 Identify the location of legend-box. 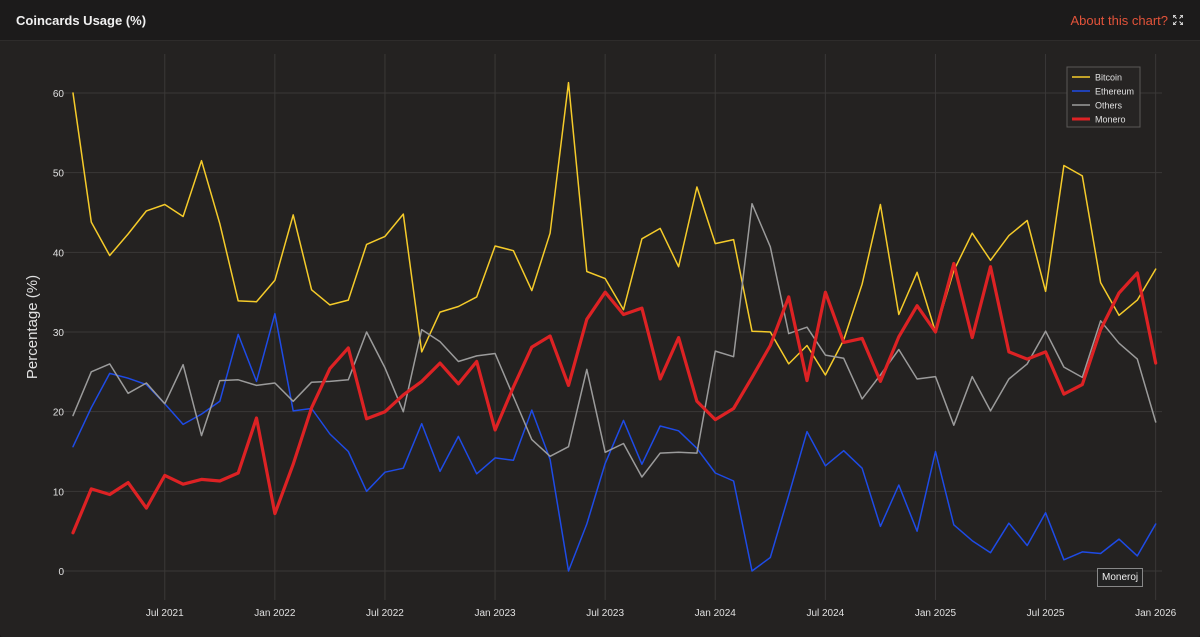
(1103, 97).